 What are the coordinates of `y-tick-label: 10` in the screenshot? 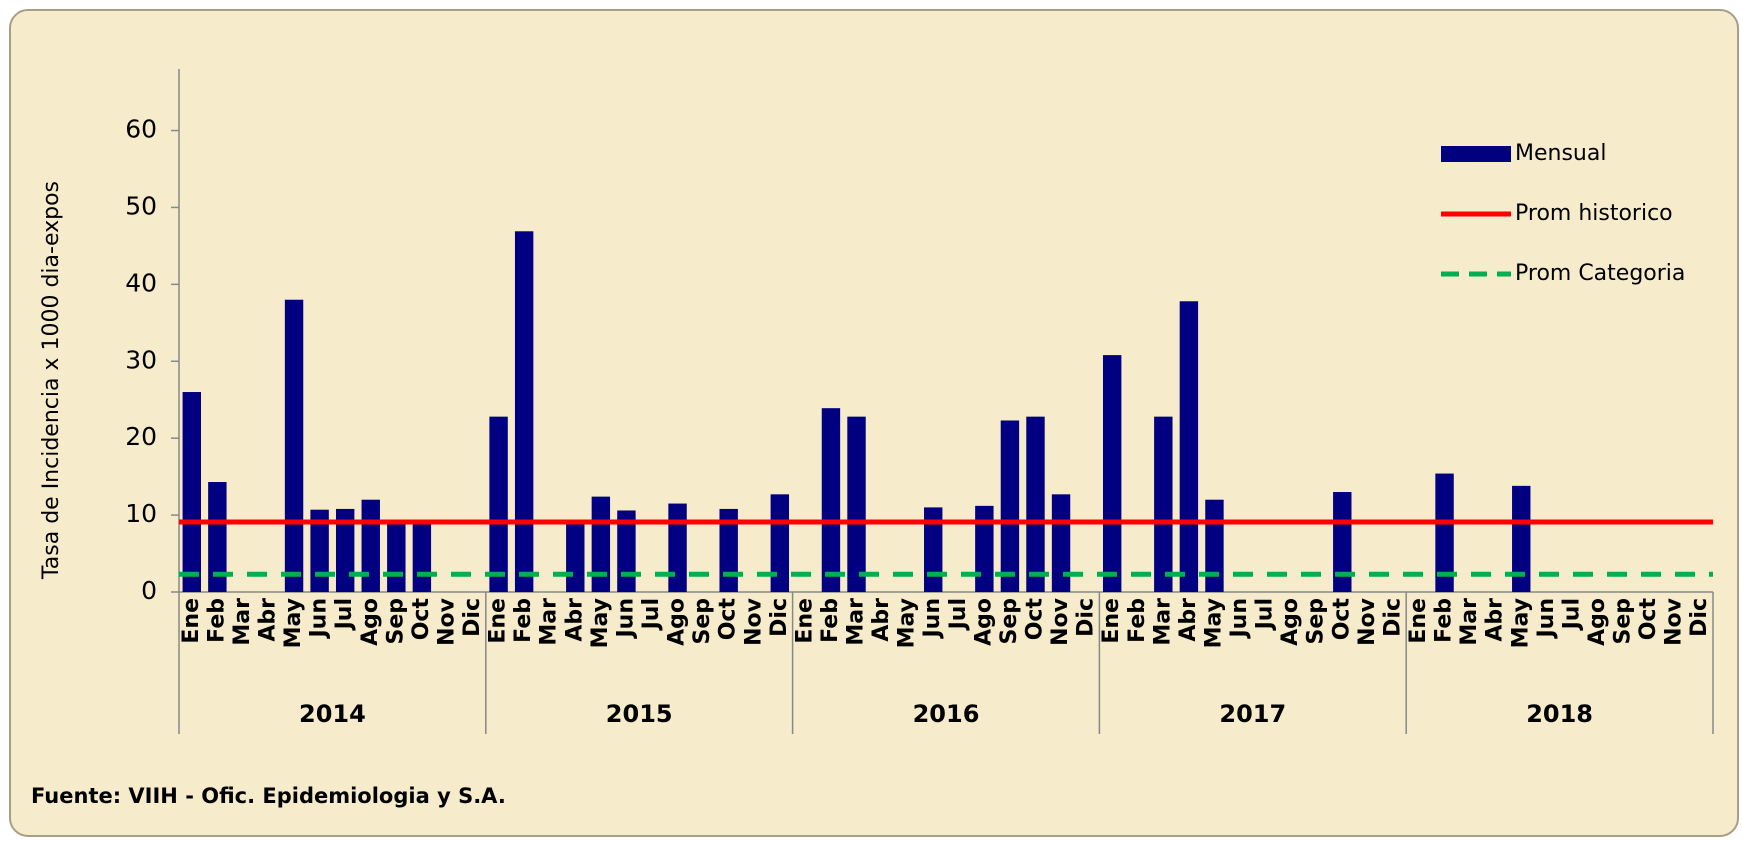 It's located at (141, 513).